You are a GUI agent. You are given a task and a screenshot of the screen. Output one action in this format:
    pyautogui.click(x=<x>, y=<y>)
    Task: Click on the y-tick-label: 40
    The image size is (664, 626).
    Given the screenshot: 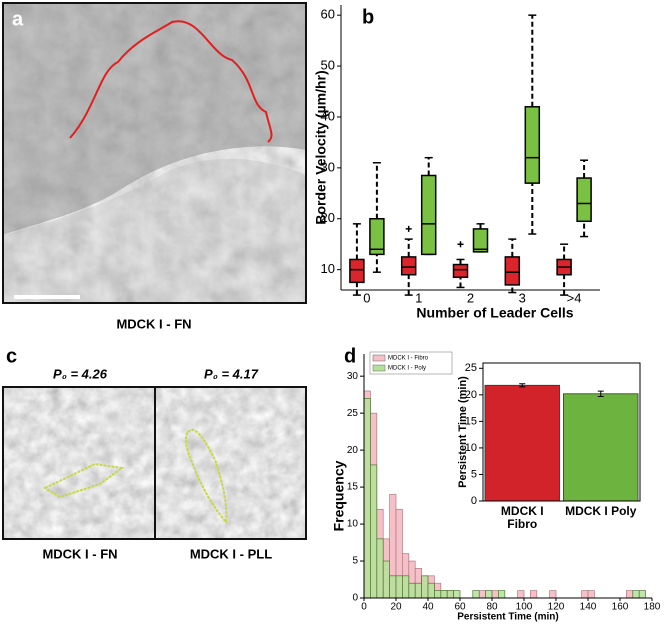 What is the action you would take?
    pyautogui.click(x=328, y=115)
    